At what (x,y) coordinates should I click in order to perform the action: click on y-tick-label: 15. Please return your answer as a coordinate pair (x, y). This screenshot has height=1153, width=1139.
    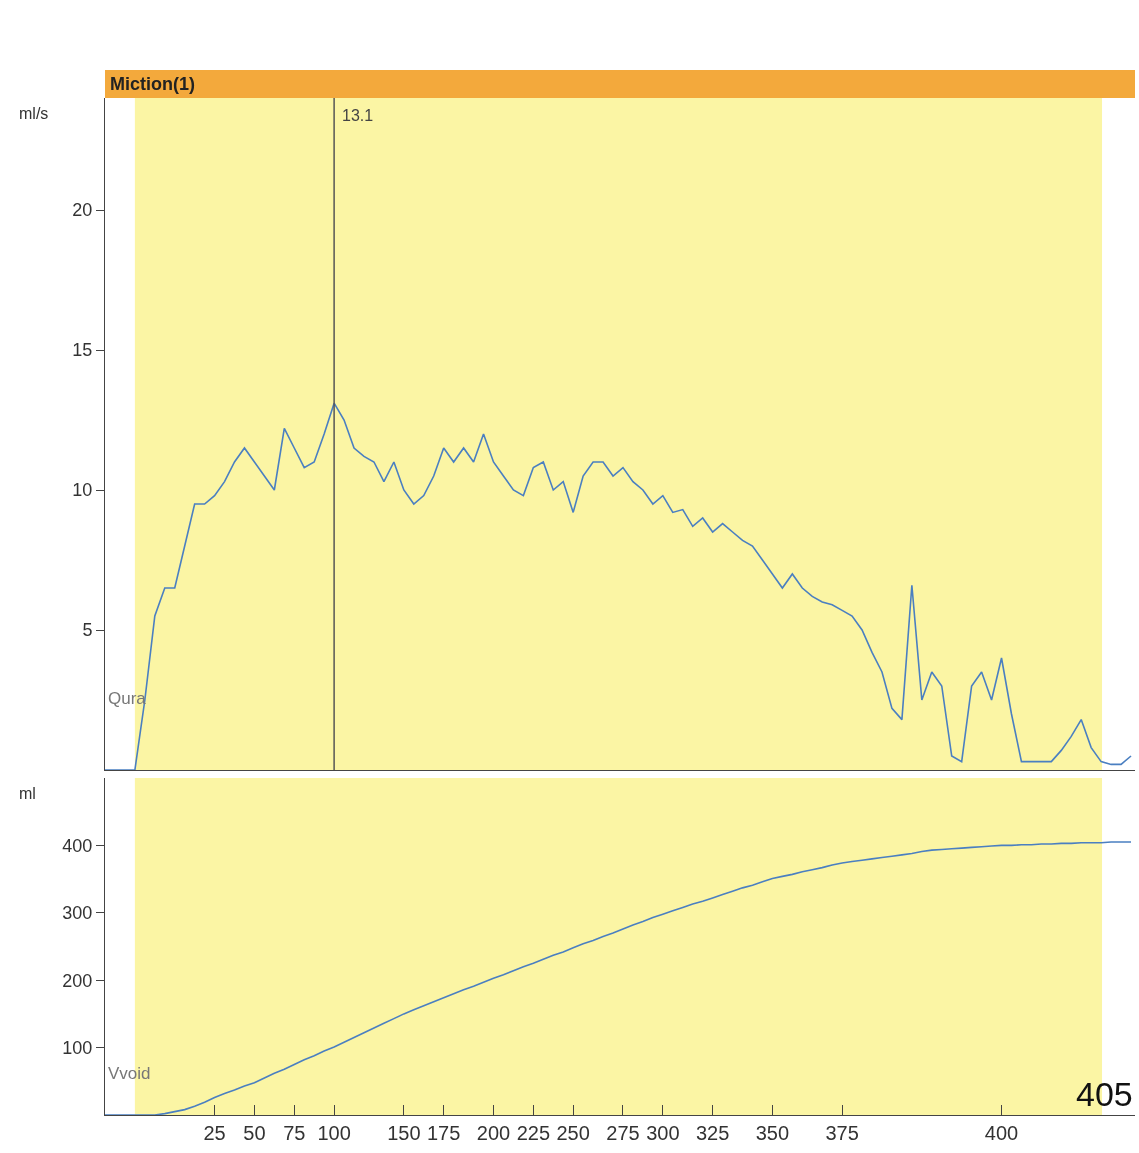
    Looking at the image, I should click on (82, 350).